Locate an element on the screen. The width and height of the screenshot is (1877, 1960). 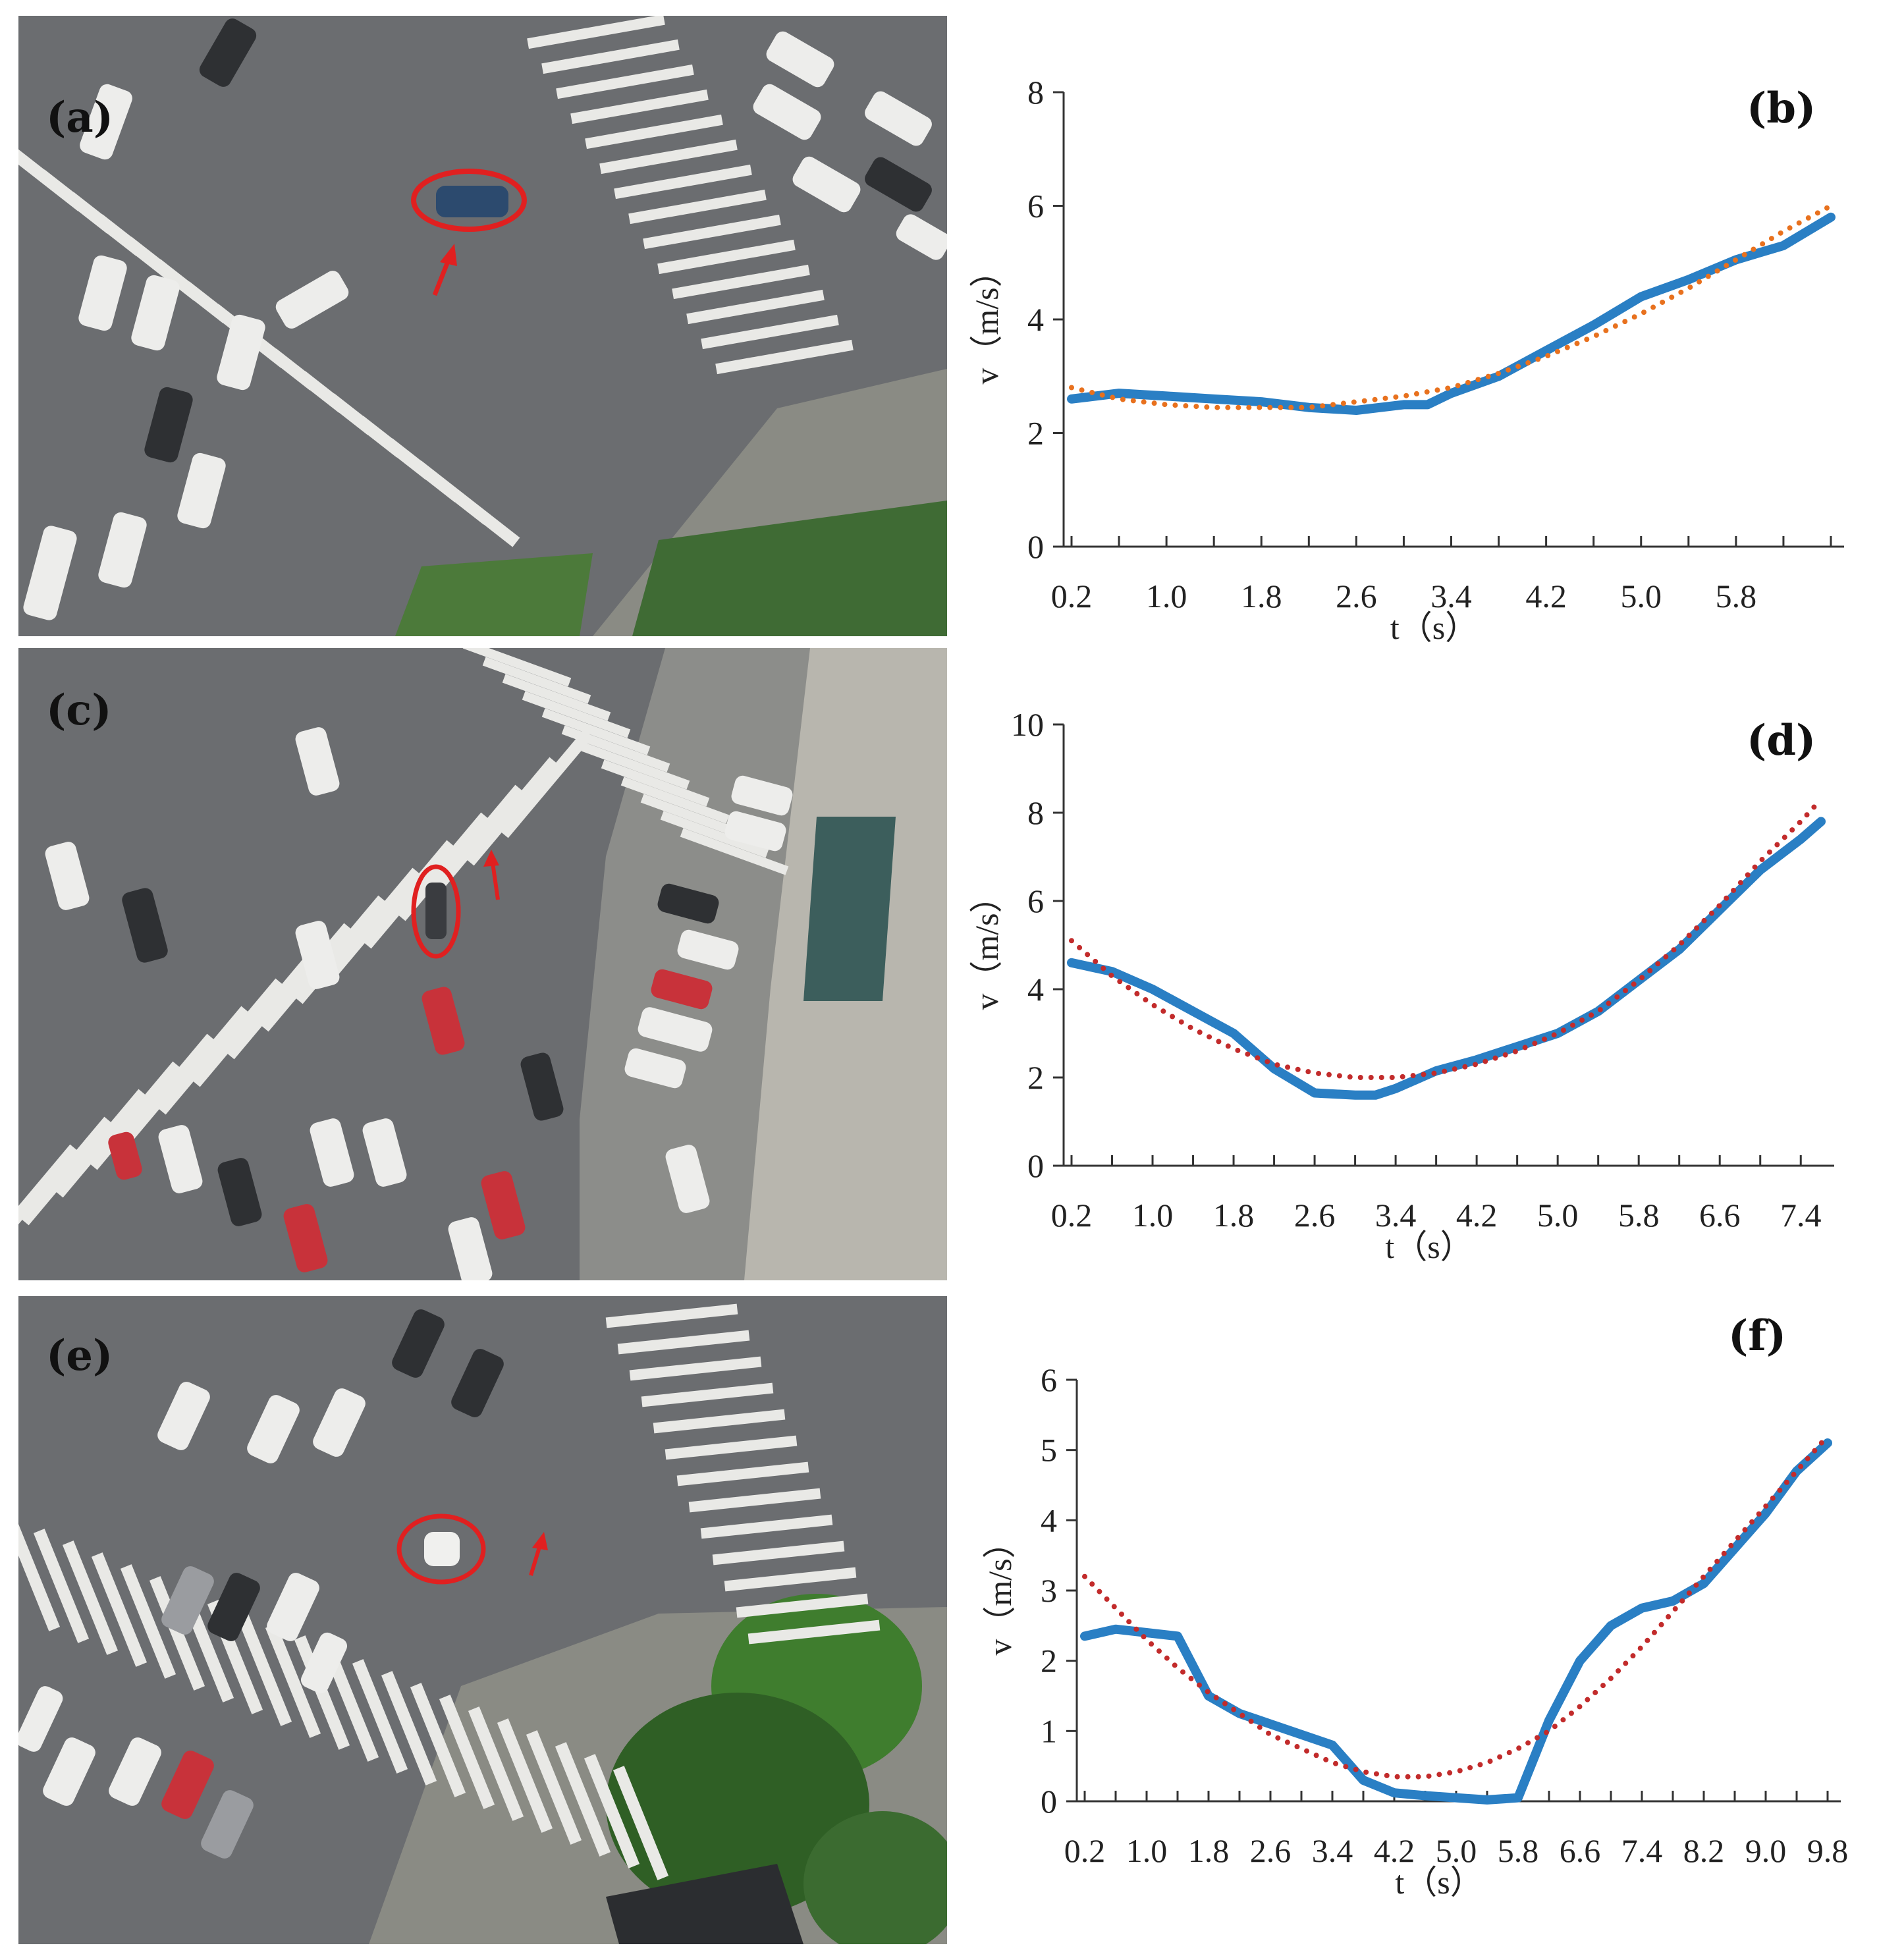
x-tick-label: 1.0 is located at coordinates (1147, 1850).